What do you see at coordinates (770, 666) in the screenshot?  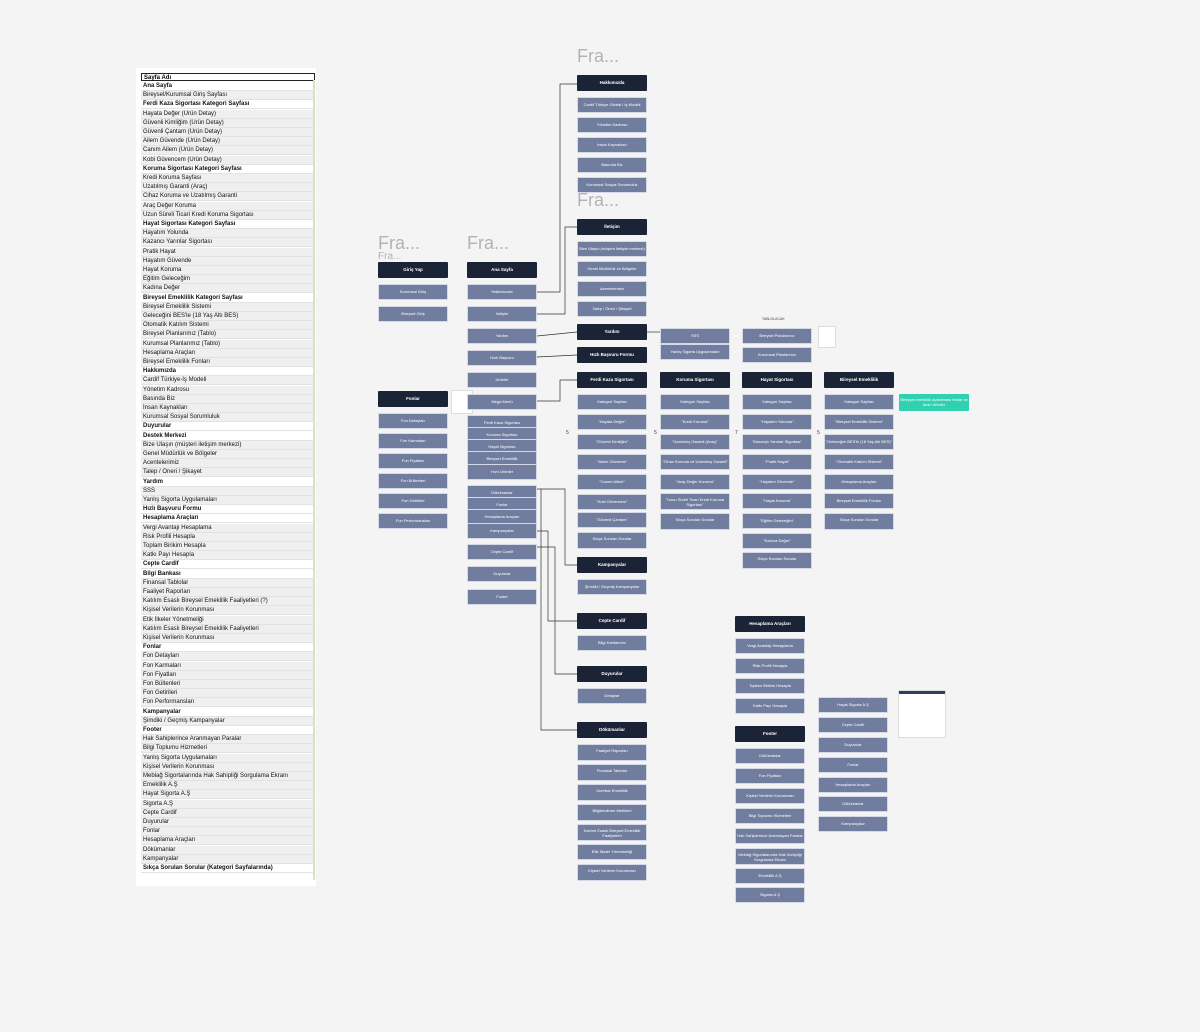 I see `page-node-he2: Risk Profili Hesapla` at bounding box center [770, 666].